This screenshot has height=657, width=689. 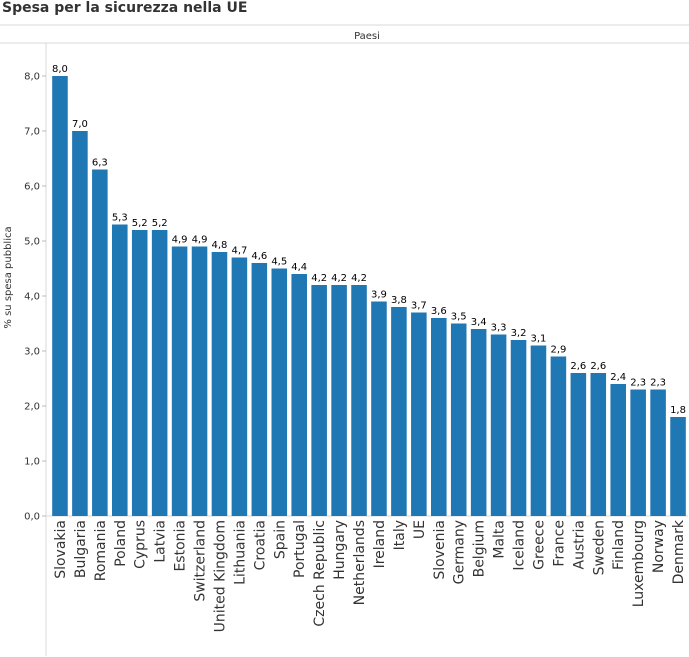 I want to click on bar-hungary, so click(x=339, y=400).